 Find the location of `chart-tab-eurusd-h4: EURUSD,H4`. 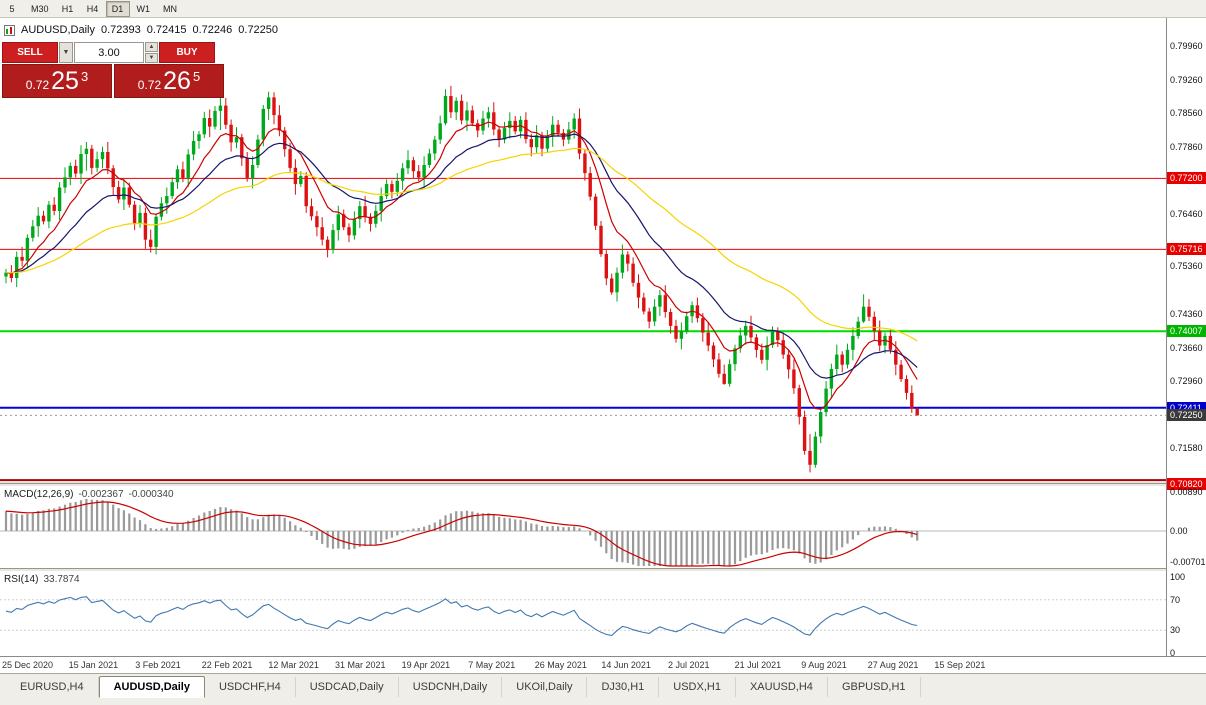

chart-tab-eurusd-h4: EURUSD,H4 is located at coordinates (52, 687).